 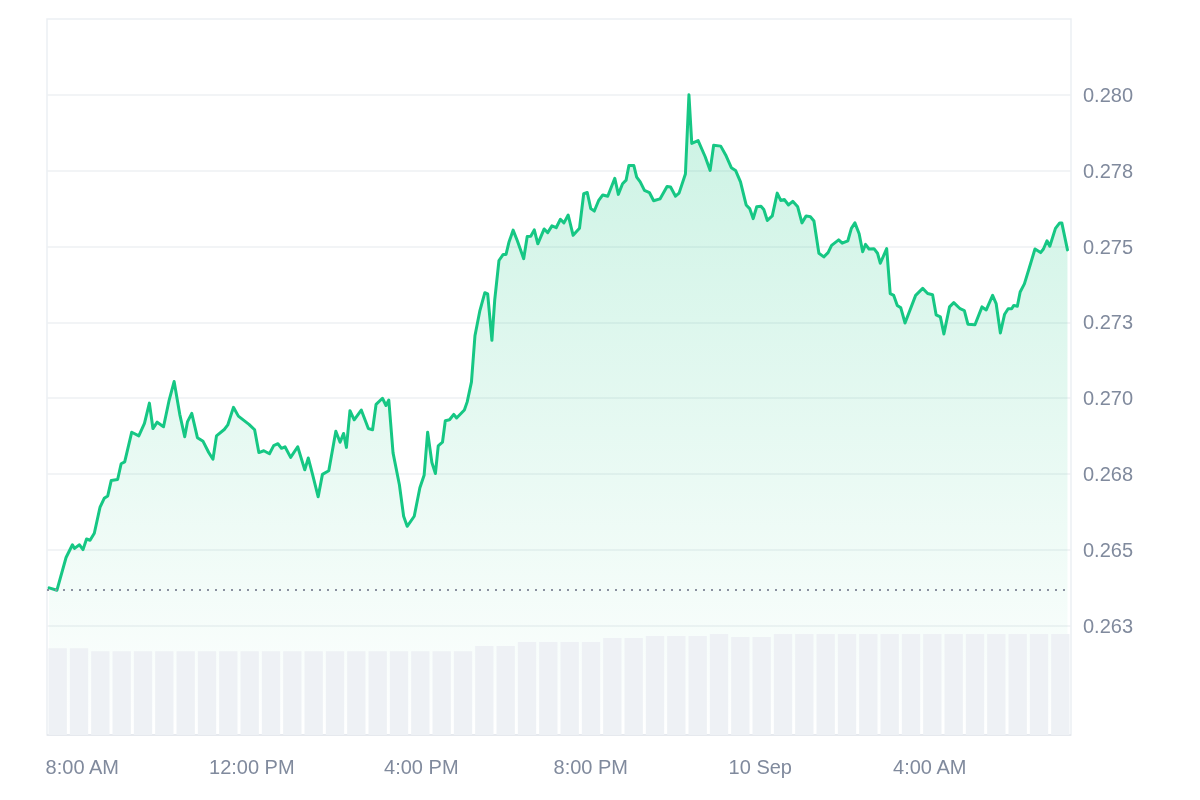 I want to click on x-tick-label: 12:00 PM, so click(x=252, y=767).